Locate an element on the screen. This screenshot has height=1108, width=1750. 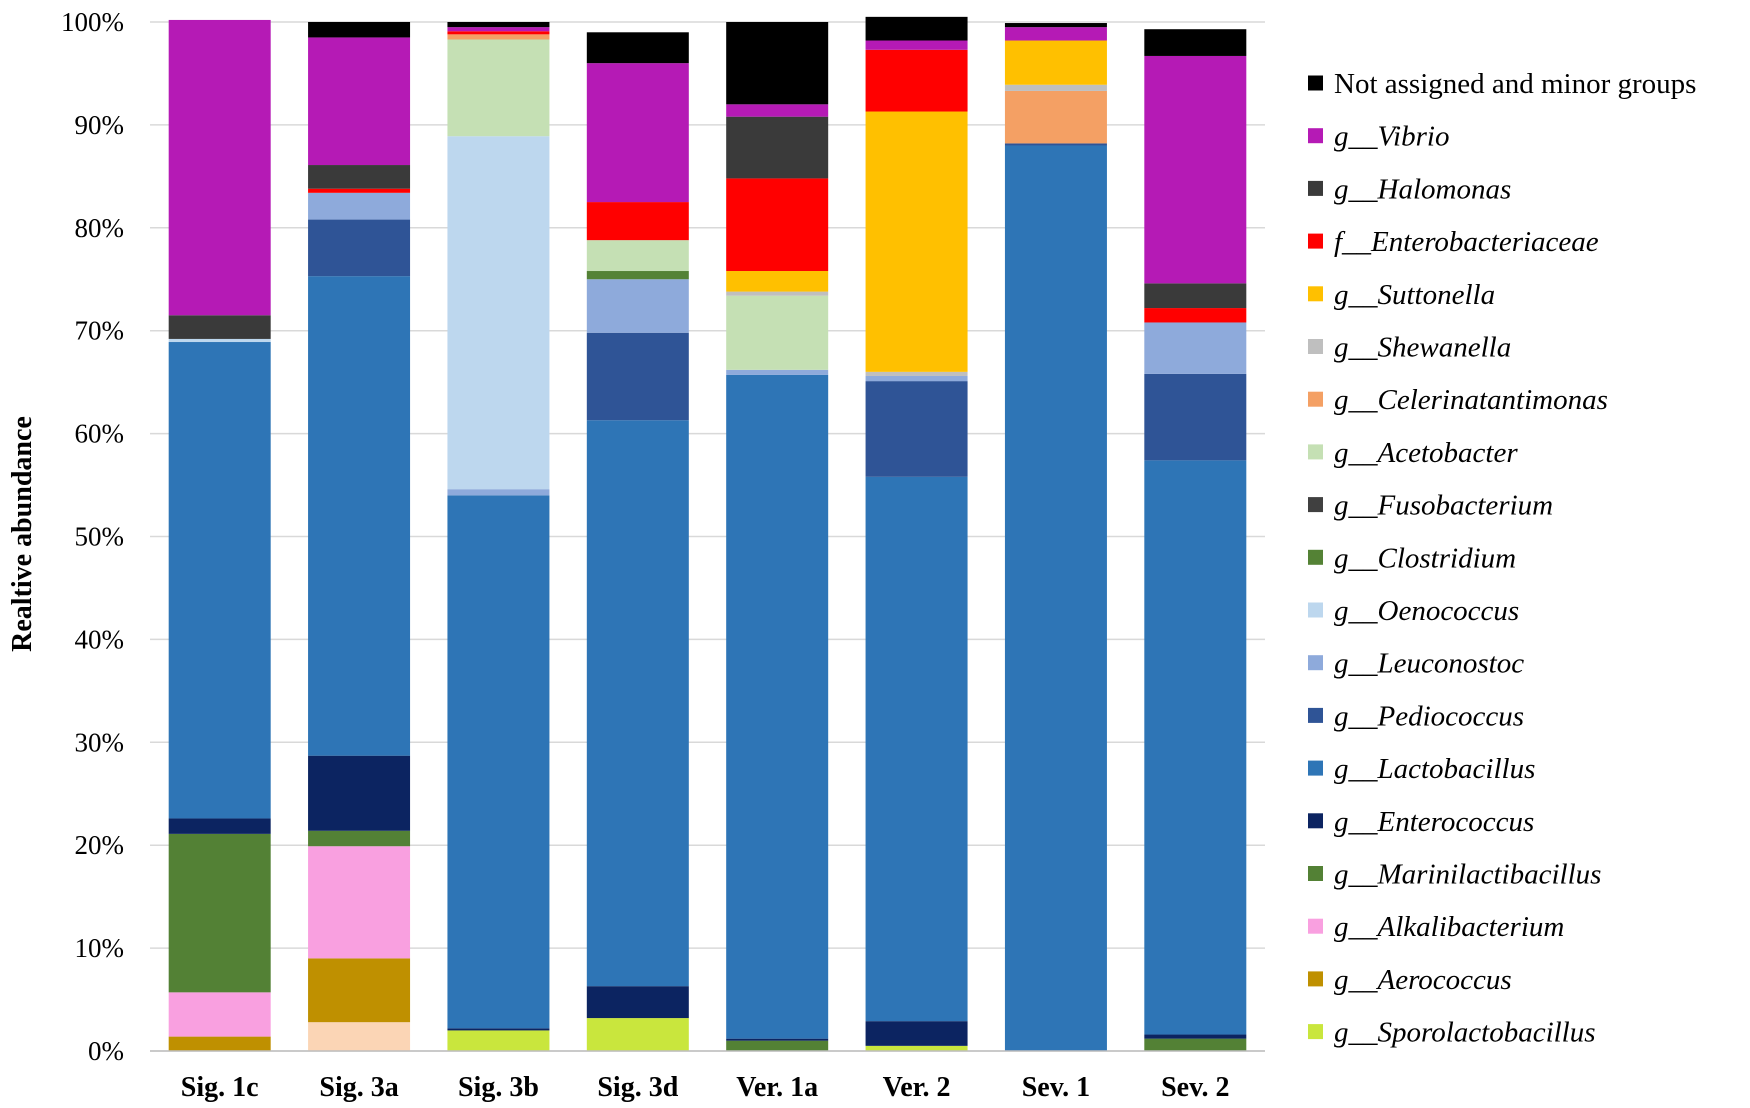
legend-label: f__Enterobacteriaceae is located at coordinates (1466, 242).